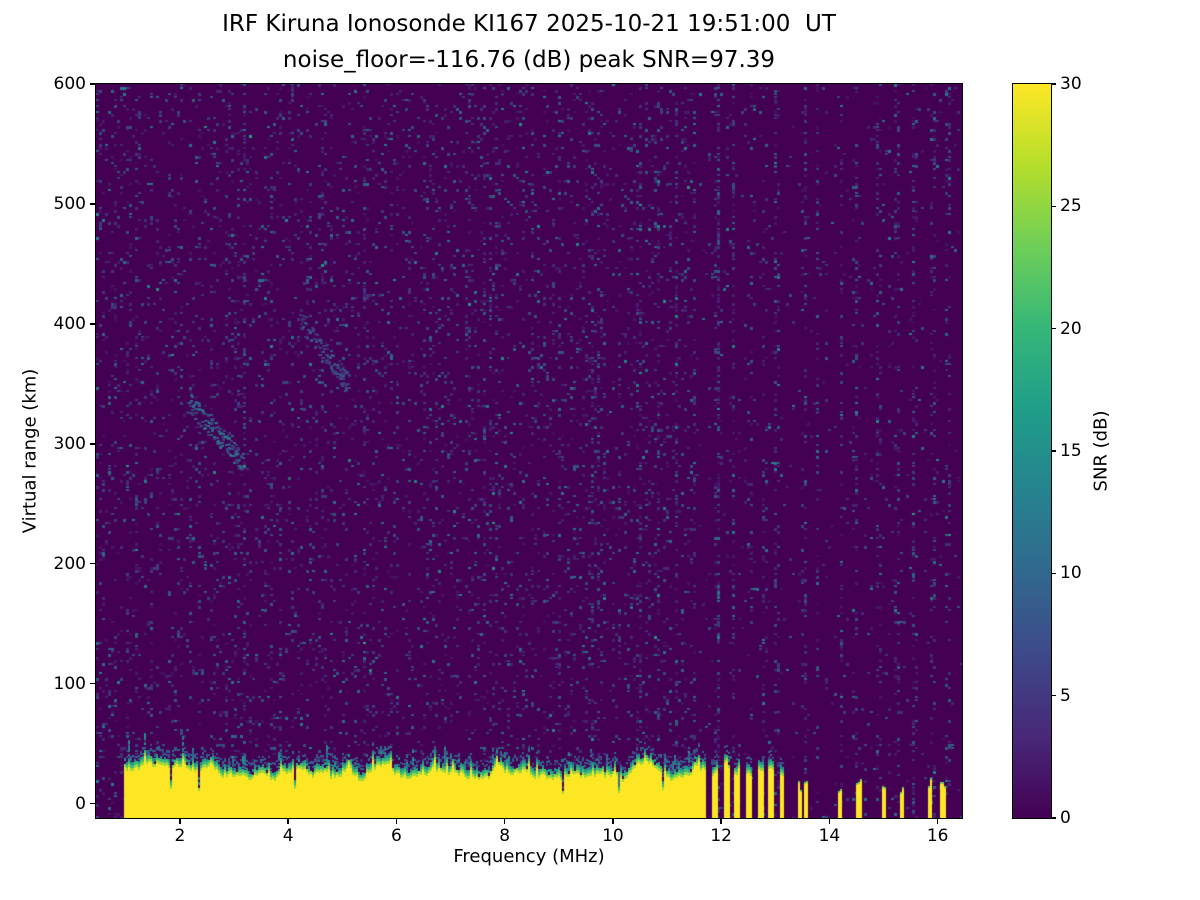  I want to click on y-tick-label: 600, so click(69, 84).